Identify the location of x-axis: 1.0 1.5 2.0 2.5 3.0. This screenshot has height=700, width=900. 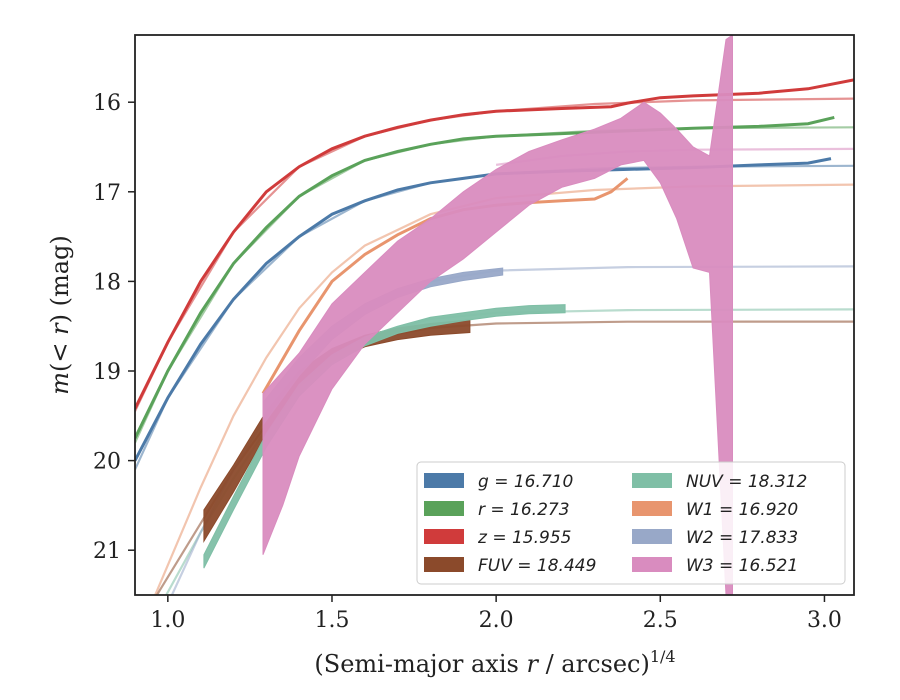
(496, 614).